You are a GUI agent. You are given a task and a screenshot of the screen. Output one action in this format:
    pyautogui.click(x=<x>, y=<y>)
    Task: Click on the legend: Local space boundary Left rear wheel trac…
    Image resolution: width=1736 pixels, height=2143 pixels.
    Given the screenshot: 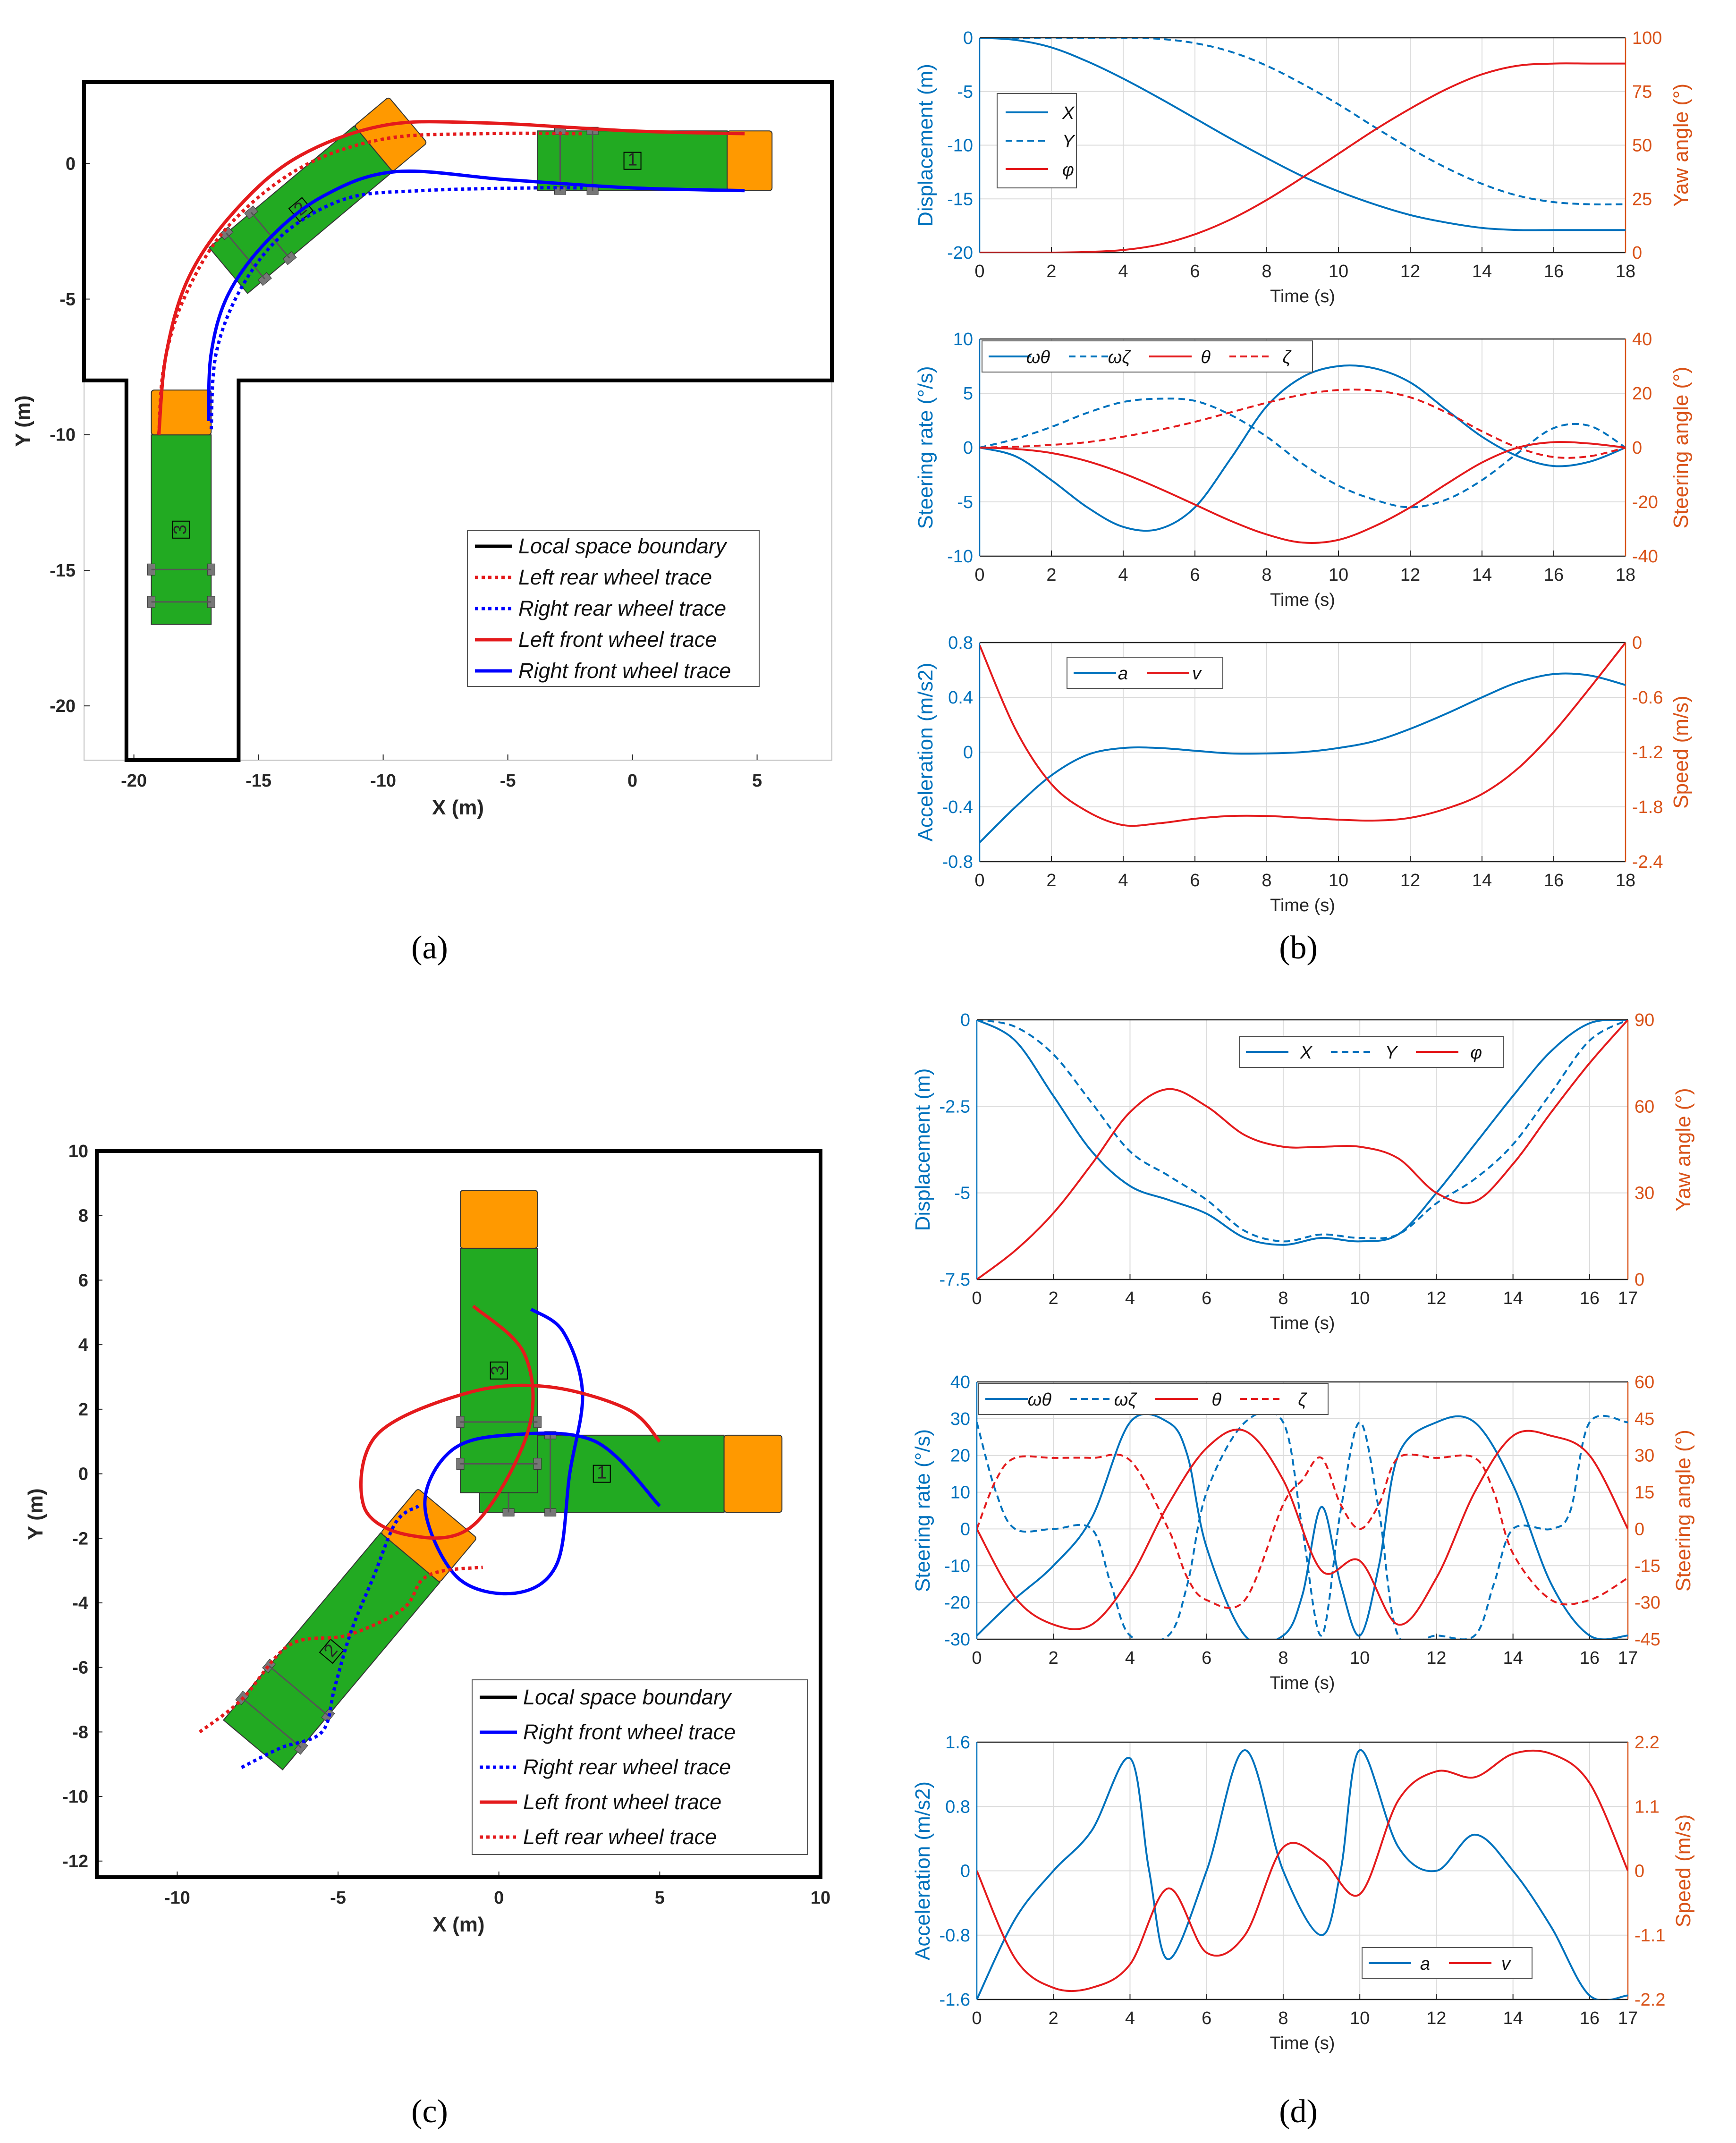 What is the action you would take?
    pyautogui.click(x=613, y=608)
    